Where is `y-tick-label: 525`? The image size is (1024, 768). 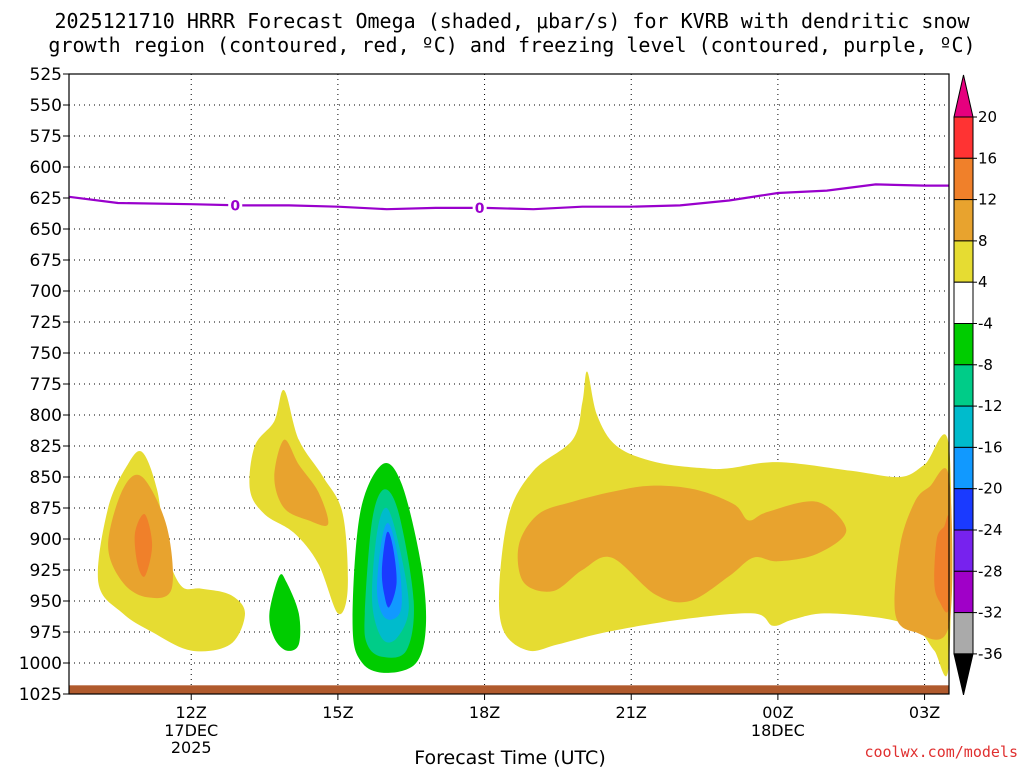 y-tick-label: 525 is located at coordinates (46, 75).